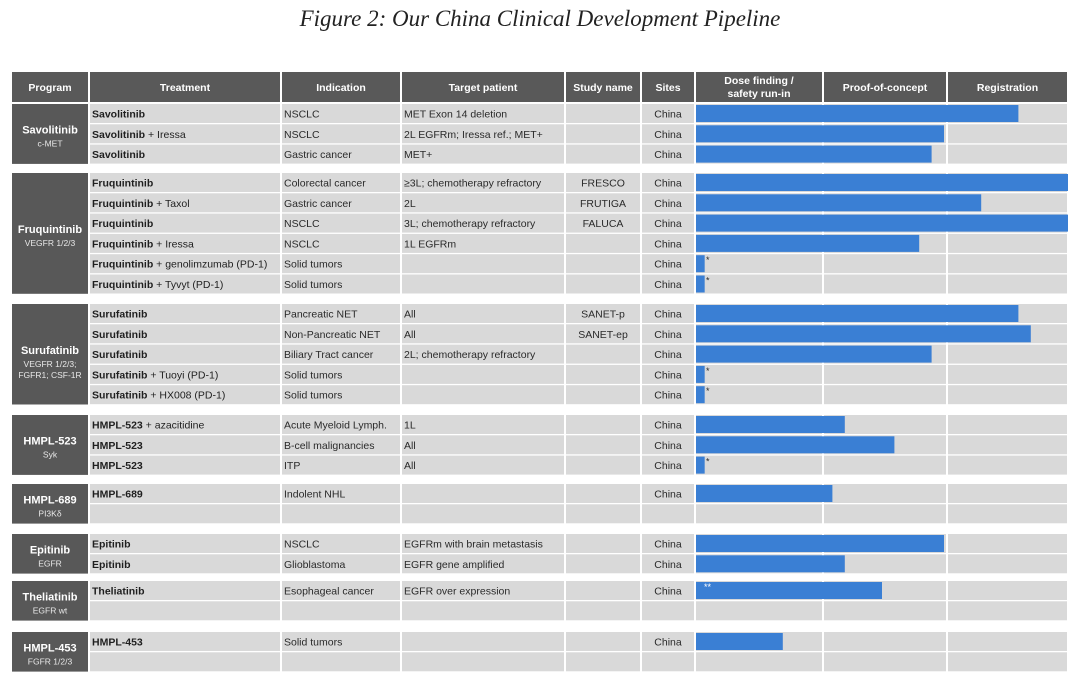 This screenshot has height=679, width=1080. What do you see at coordinates (179, 265) in the screenshot?
I see `treatment-cell: Fruquintinib + genolimzumab (PD-1)` at bounding box center [179, 265].